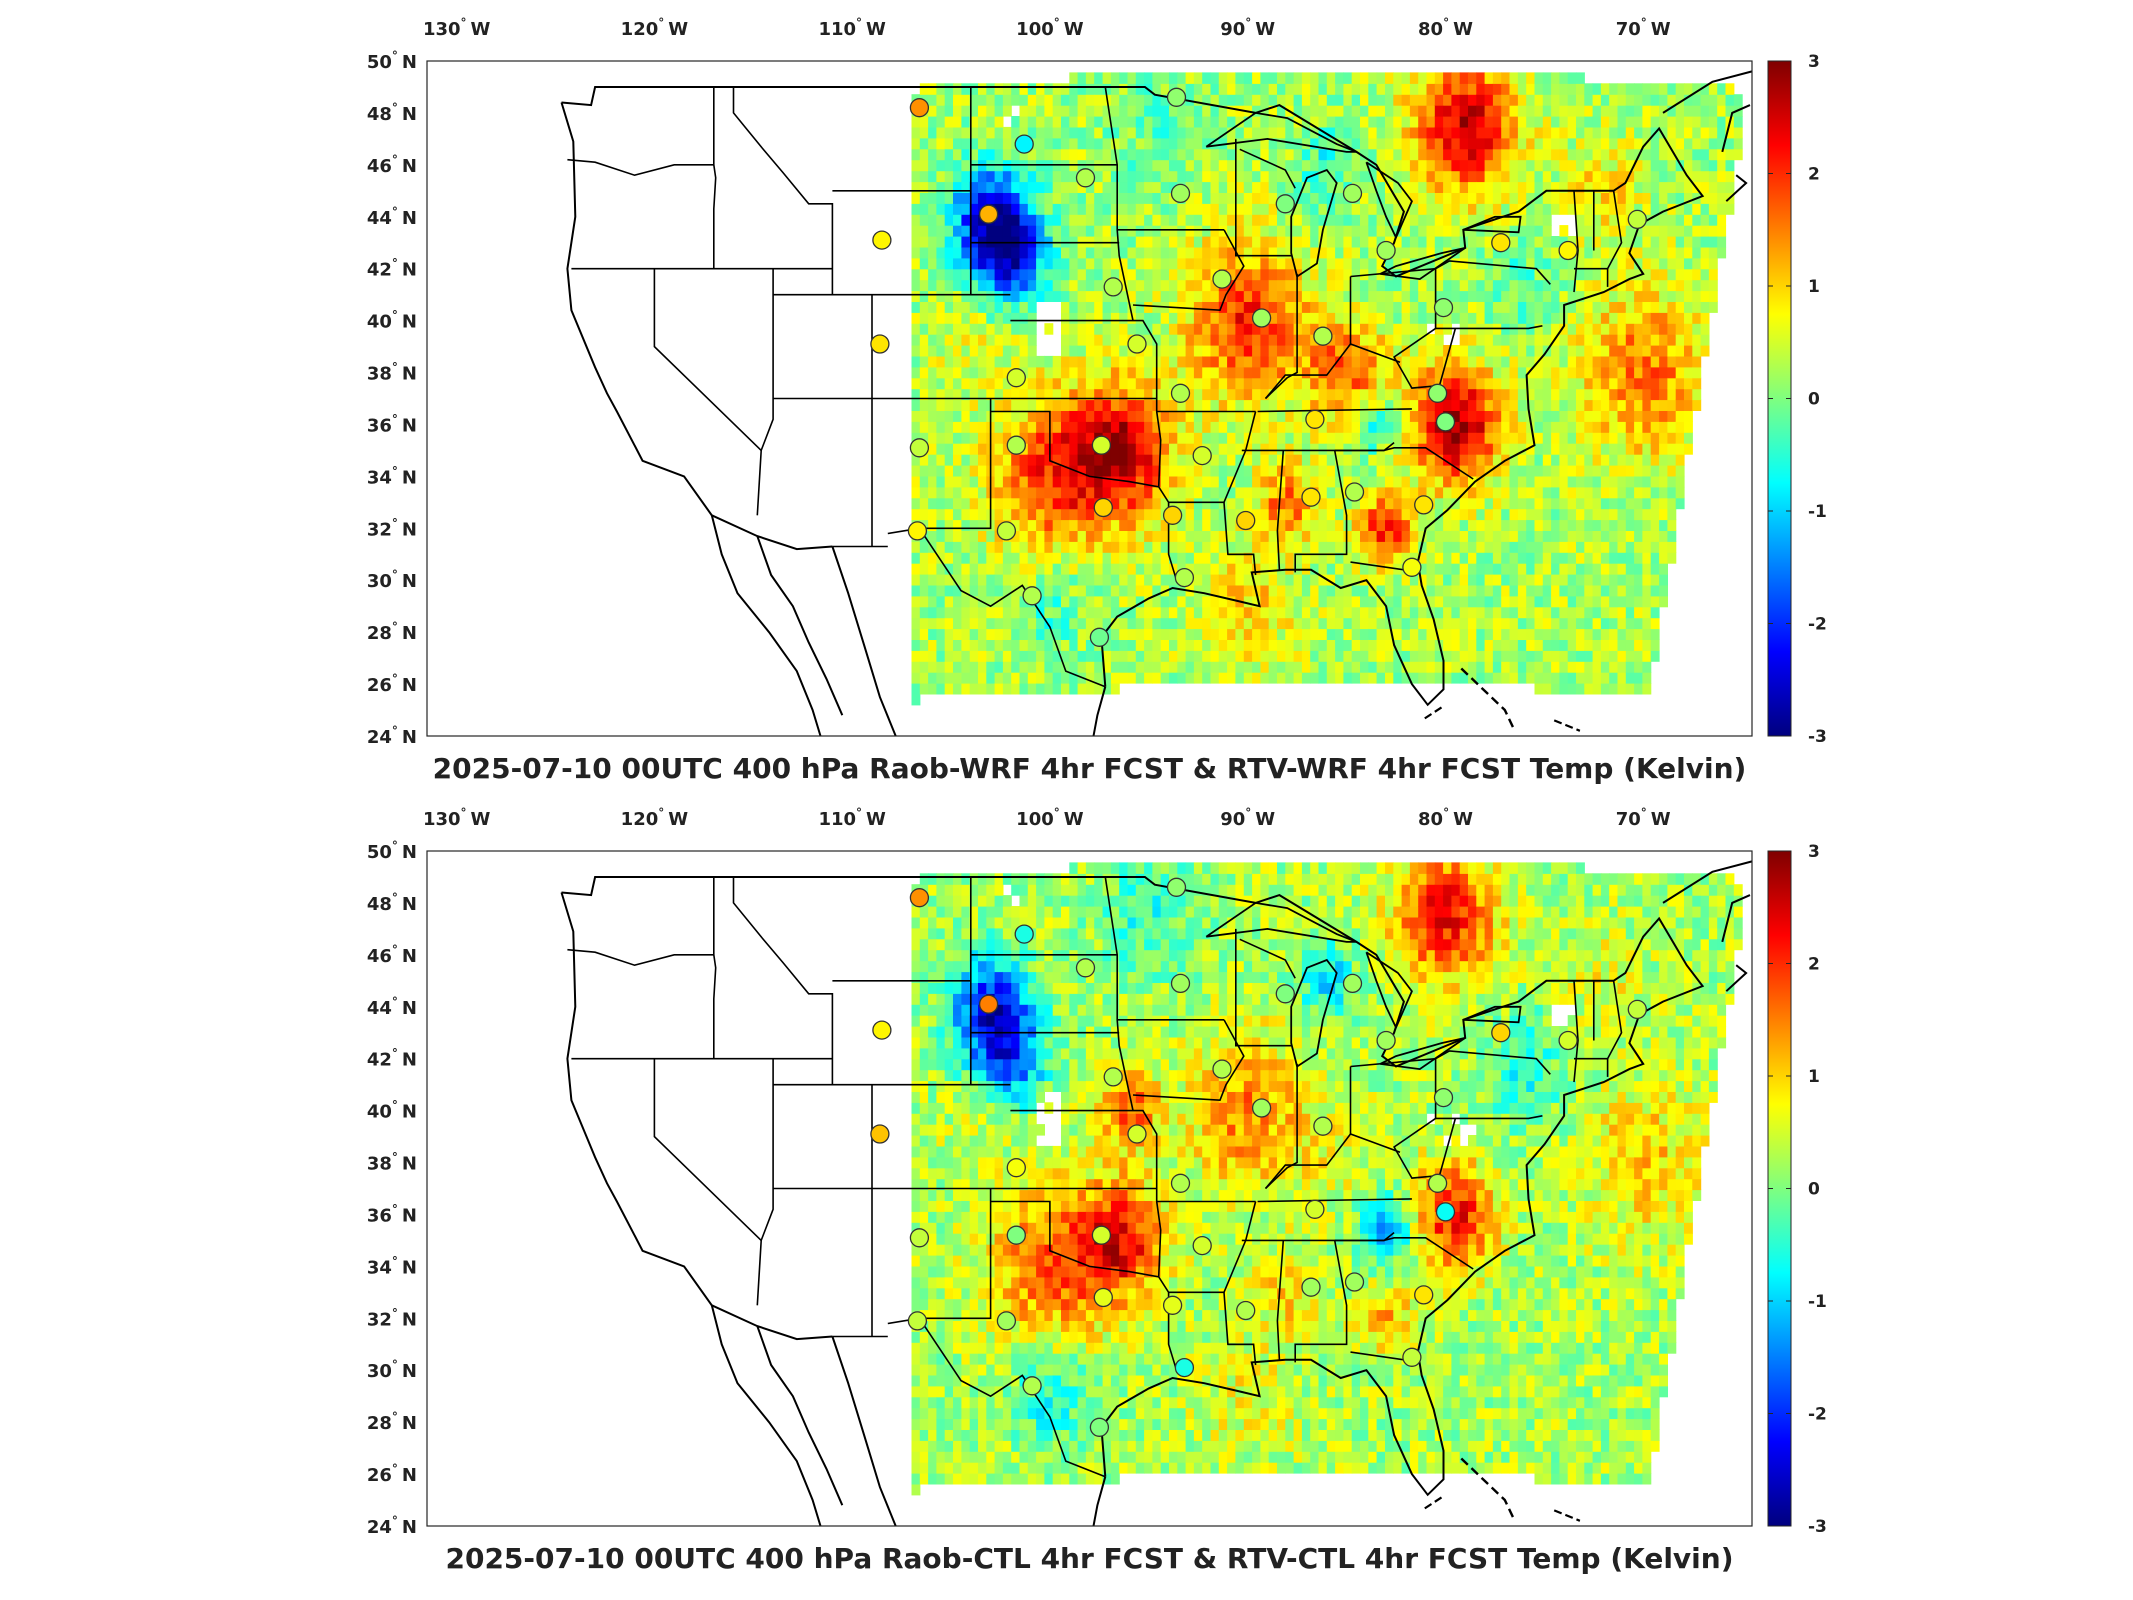  I want to click on longitude-tick-label: 80° W, so click(1445, 818).